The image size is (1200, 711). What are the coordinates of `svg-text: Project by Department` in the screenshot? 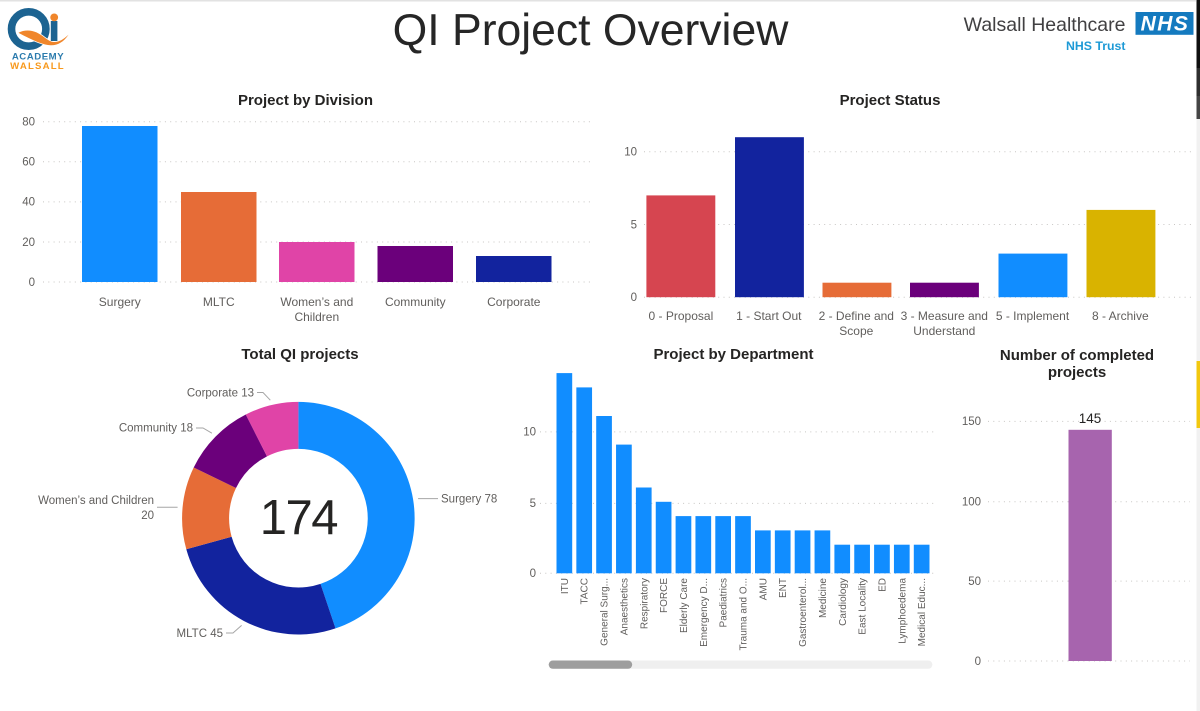 It's located at (733, 354).